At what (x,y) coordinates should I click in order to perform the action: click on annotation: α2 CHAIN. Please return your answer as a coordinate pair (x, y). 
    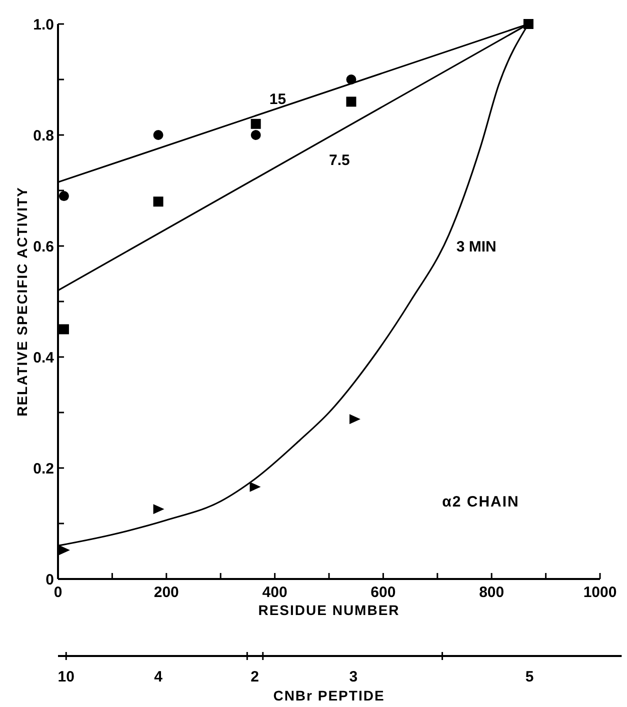
    Looking at the image, I should click on (481, 502).